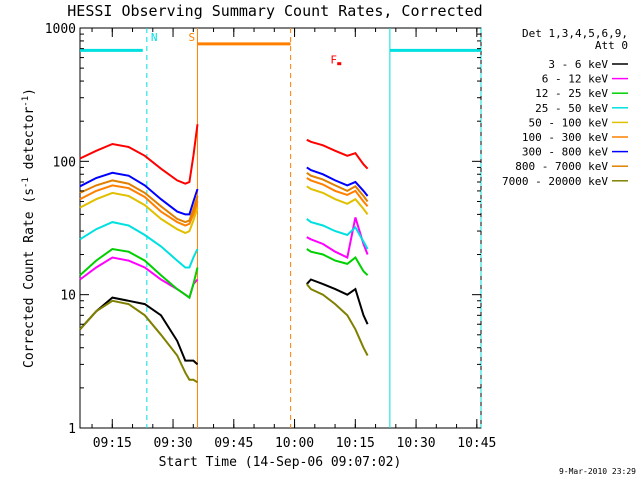 This screenshot has width=640, height=480. What do you see at coordinates (569, 122) in the screenshot?
I see `legend-label-50-100-kev: 50 - 100 keV` at bounding box center [569, 122].